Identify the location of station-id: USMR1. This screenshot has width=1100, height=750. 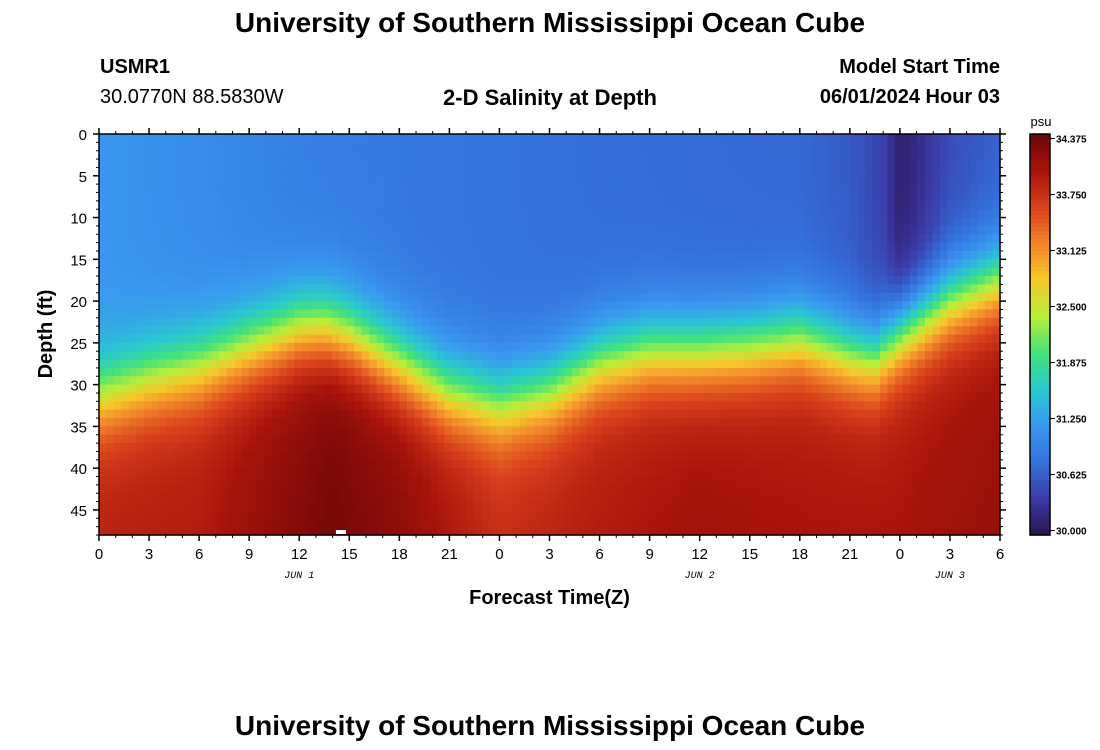
(135, 67).